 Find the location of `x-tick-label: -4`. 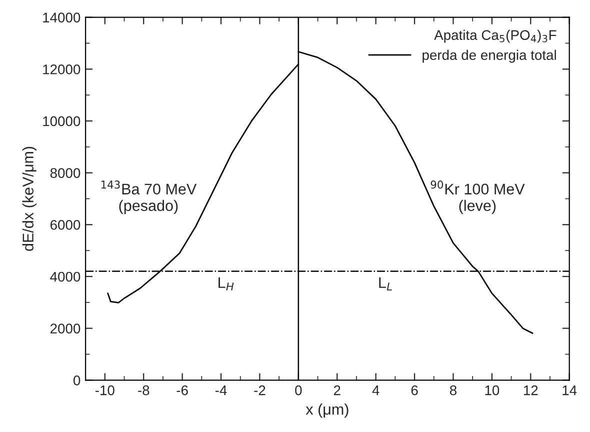

x-tick-label: -4 is located at coordinates (221, 391).